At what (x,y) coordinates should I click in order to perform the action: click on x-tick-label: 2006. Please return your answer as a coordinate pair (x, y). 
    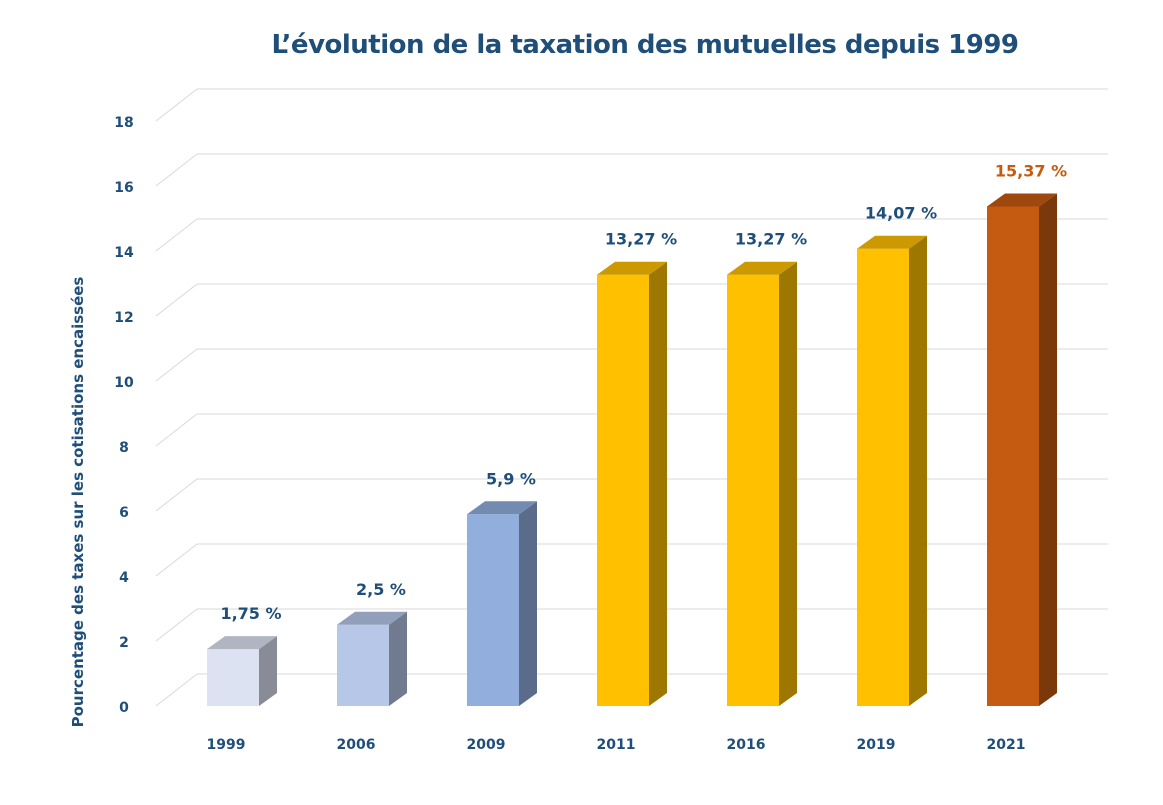
    Looking at the image, I should click on (356, 745).